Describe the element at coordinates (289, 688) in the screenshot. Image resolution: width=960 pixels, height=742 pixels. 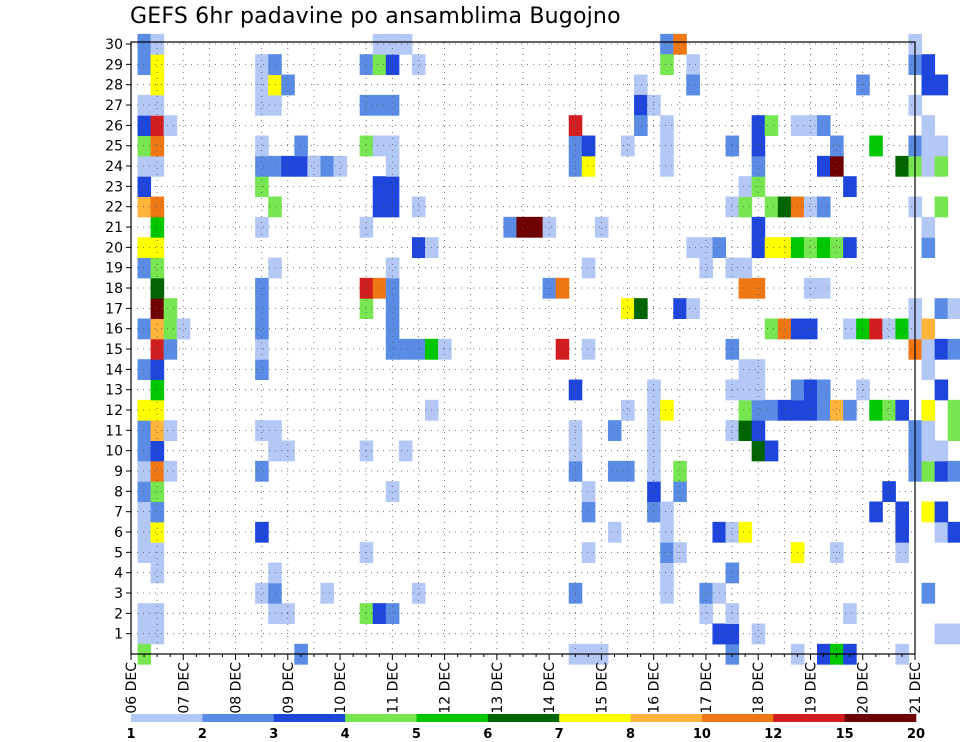
I see `x-tick-label: 09 DEC` at that location.